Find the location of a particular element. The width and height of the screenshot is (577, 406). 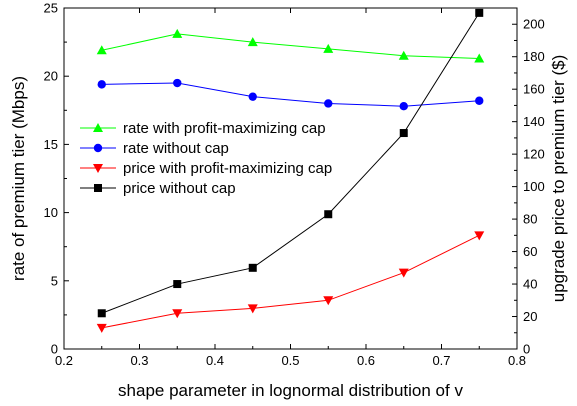

y-left-tick-label: 10 is located at coordinates (51, 212).